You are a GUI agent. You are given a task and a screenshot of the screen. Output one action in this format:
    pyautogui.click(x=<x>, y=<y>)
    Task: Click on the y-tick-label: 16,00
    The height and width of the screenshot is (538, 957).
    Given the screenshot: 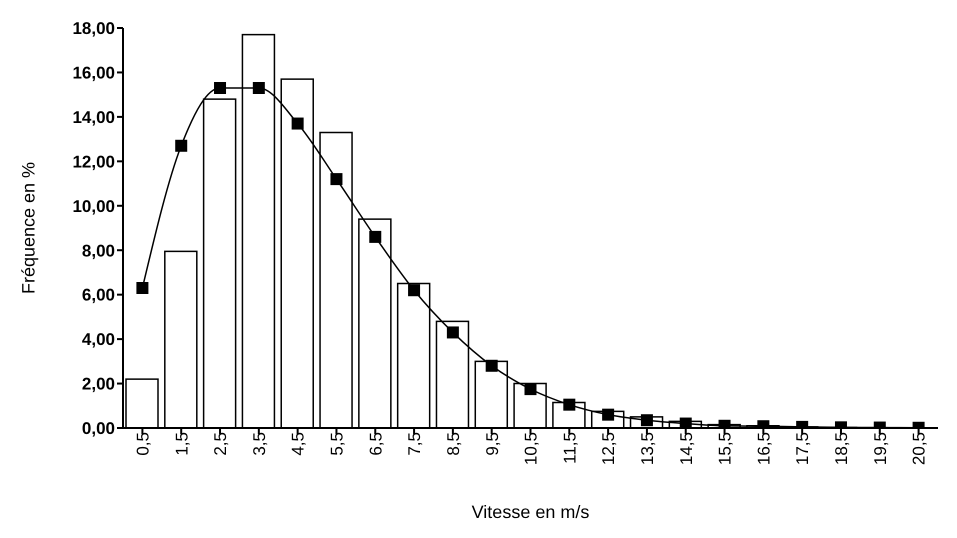 What is the action you would take?
    pyautogui.click(x=93, y=72)
    